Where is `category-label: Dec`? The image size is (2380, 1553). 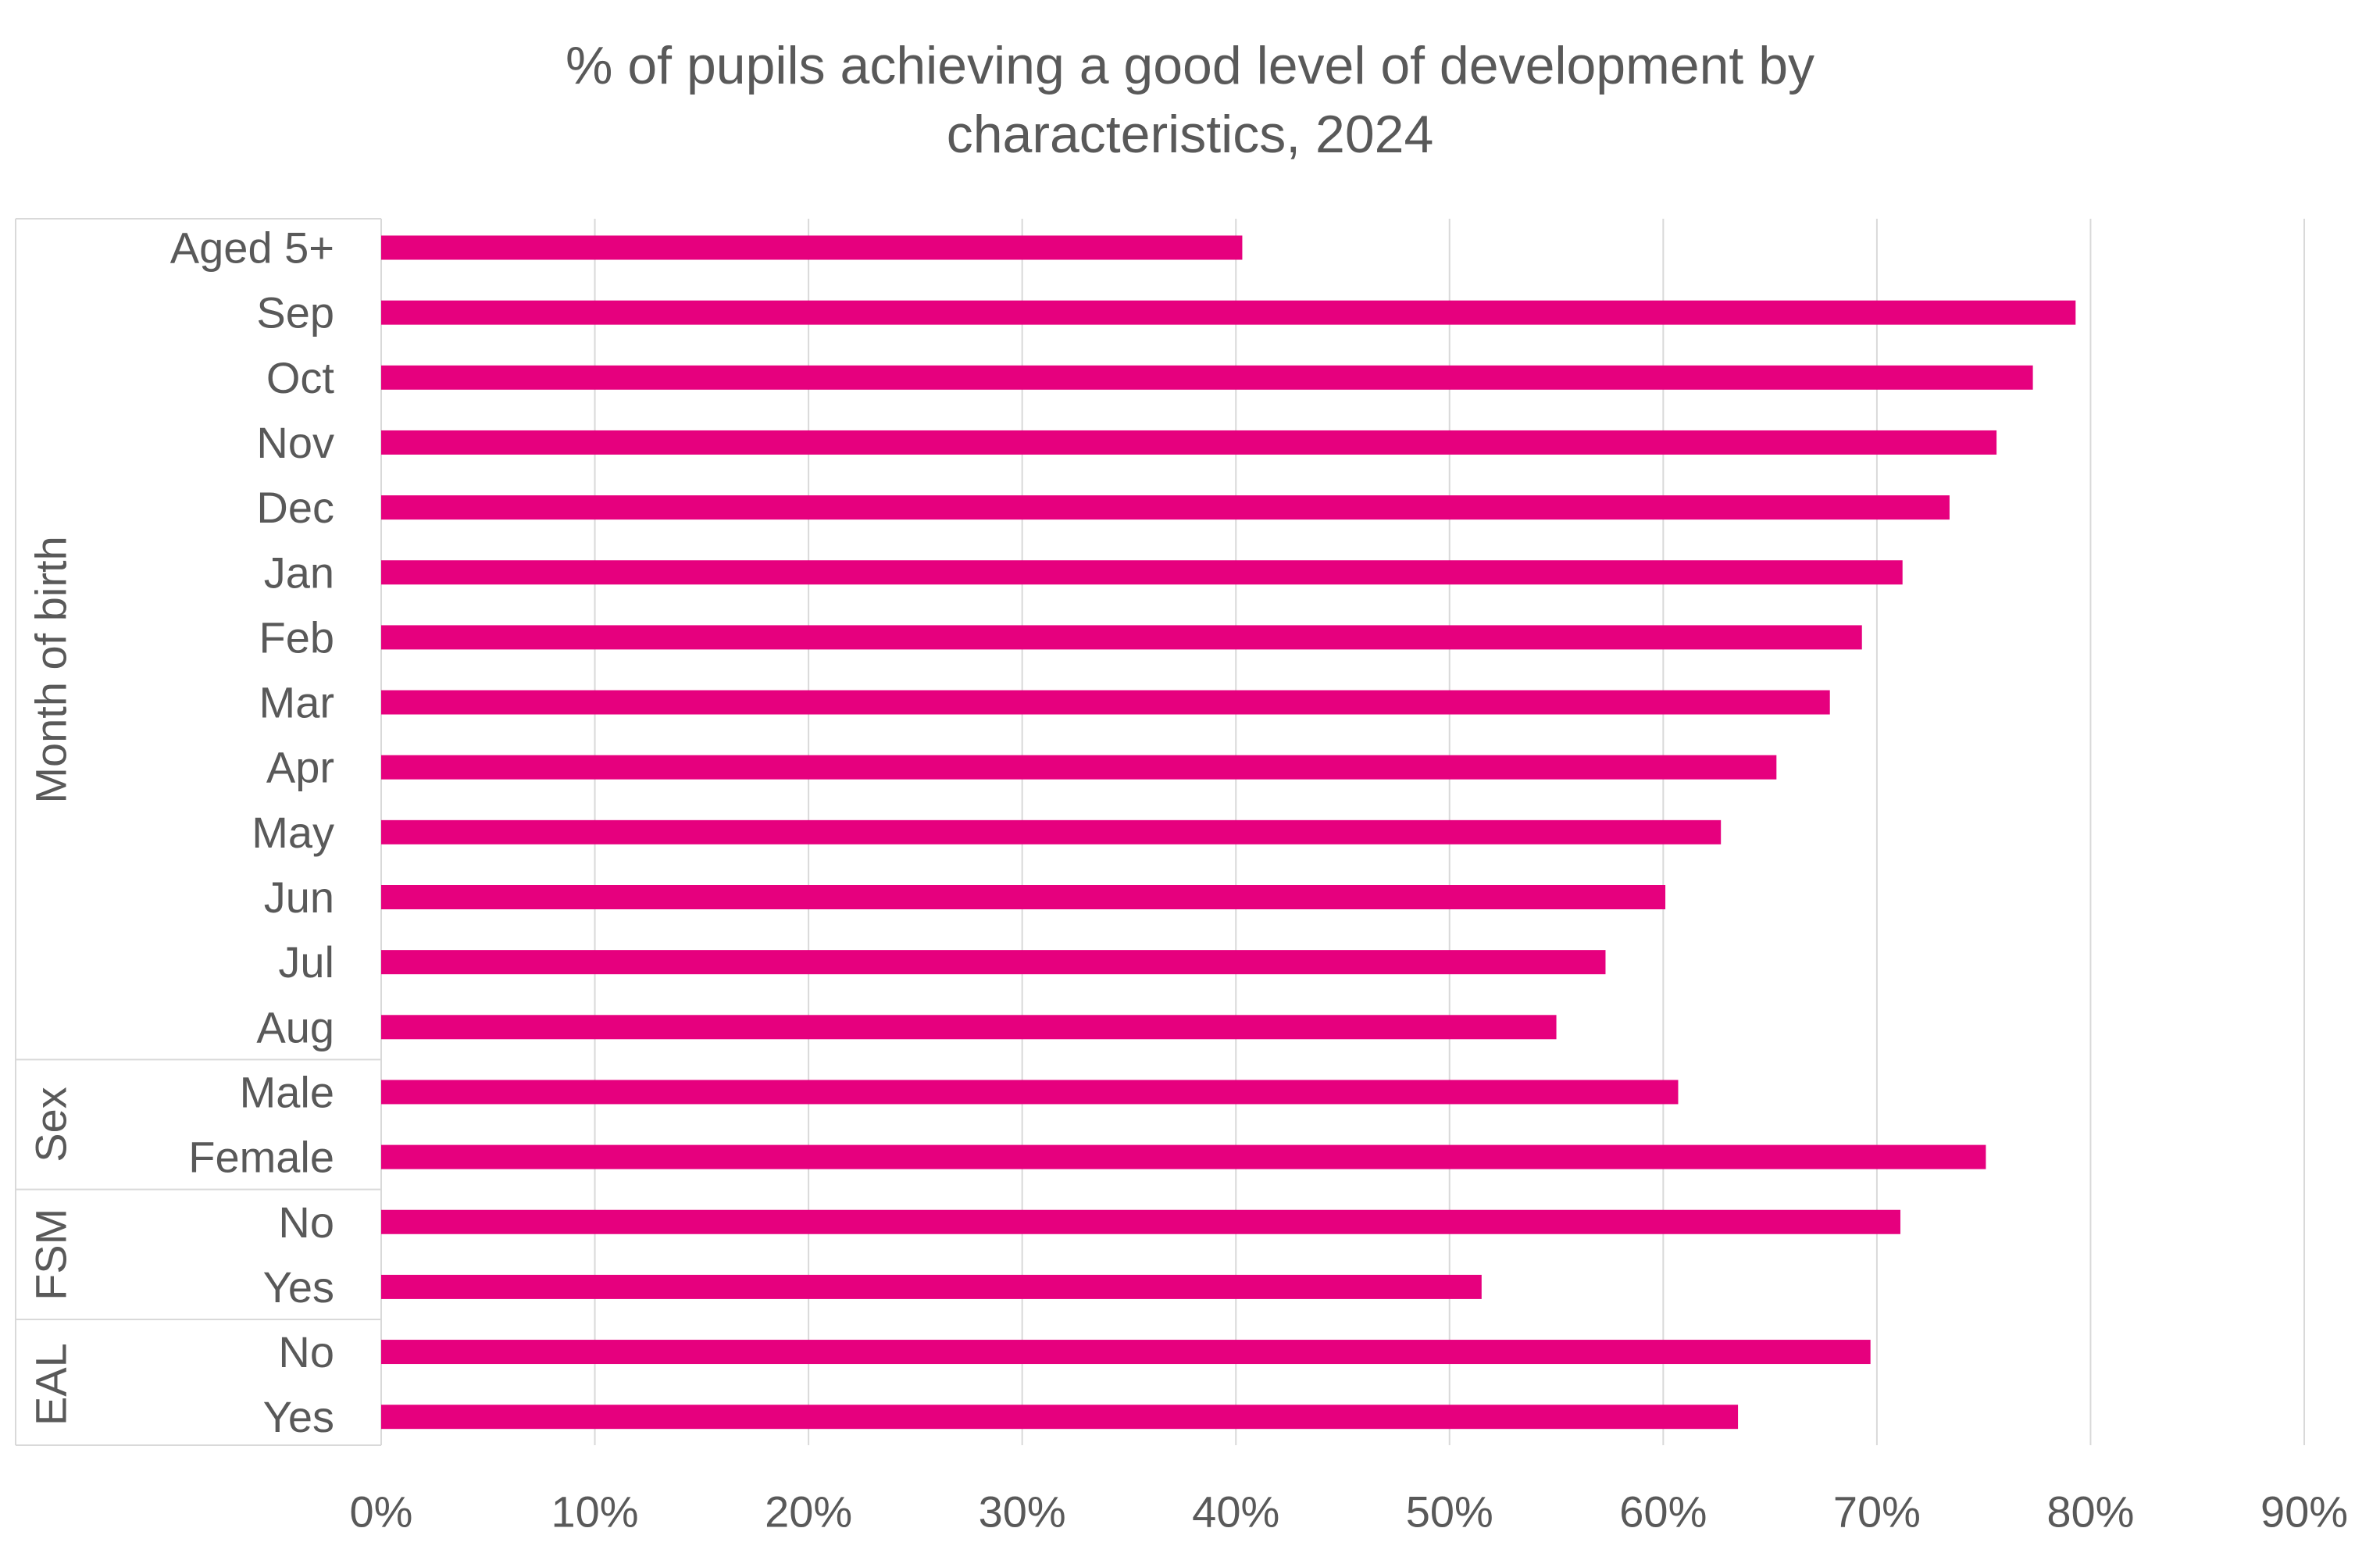 category-label: Dec is located at coordinates (295, 507).